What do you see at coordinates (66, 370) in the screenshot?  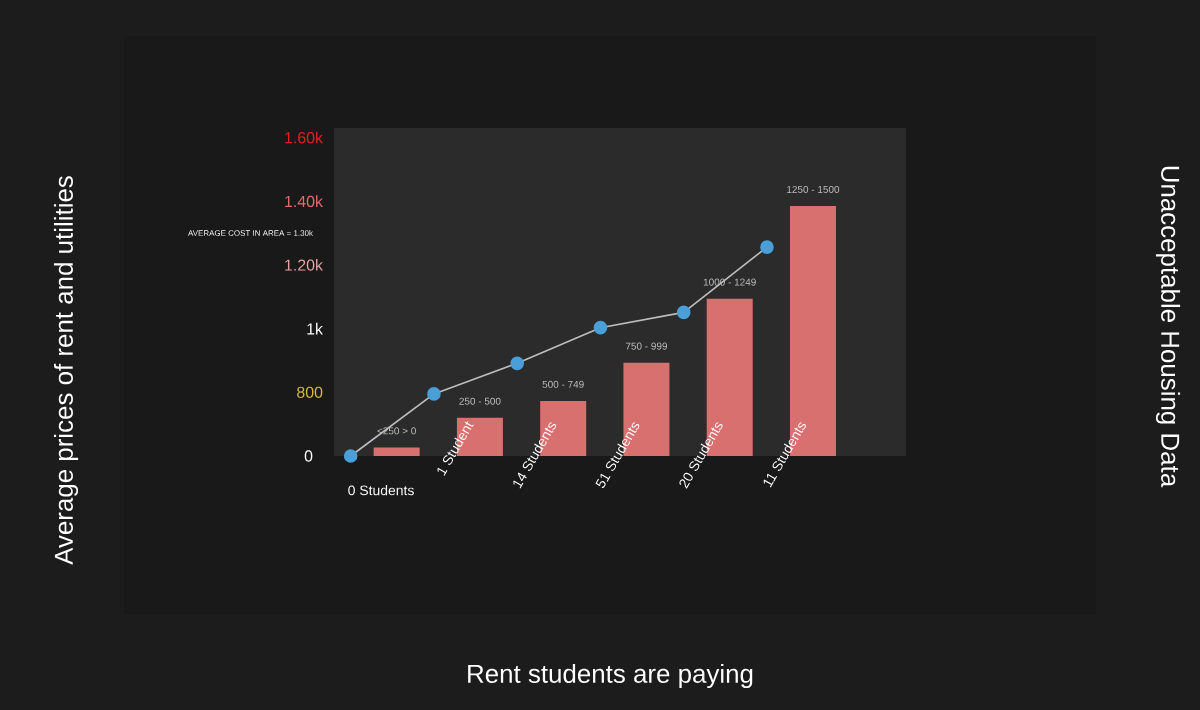 I see `text: Average prices of rent and utilities` at bounding box center [66, 370].